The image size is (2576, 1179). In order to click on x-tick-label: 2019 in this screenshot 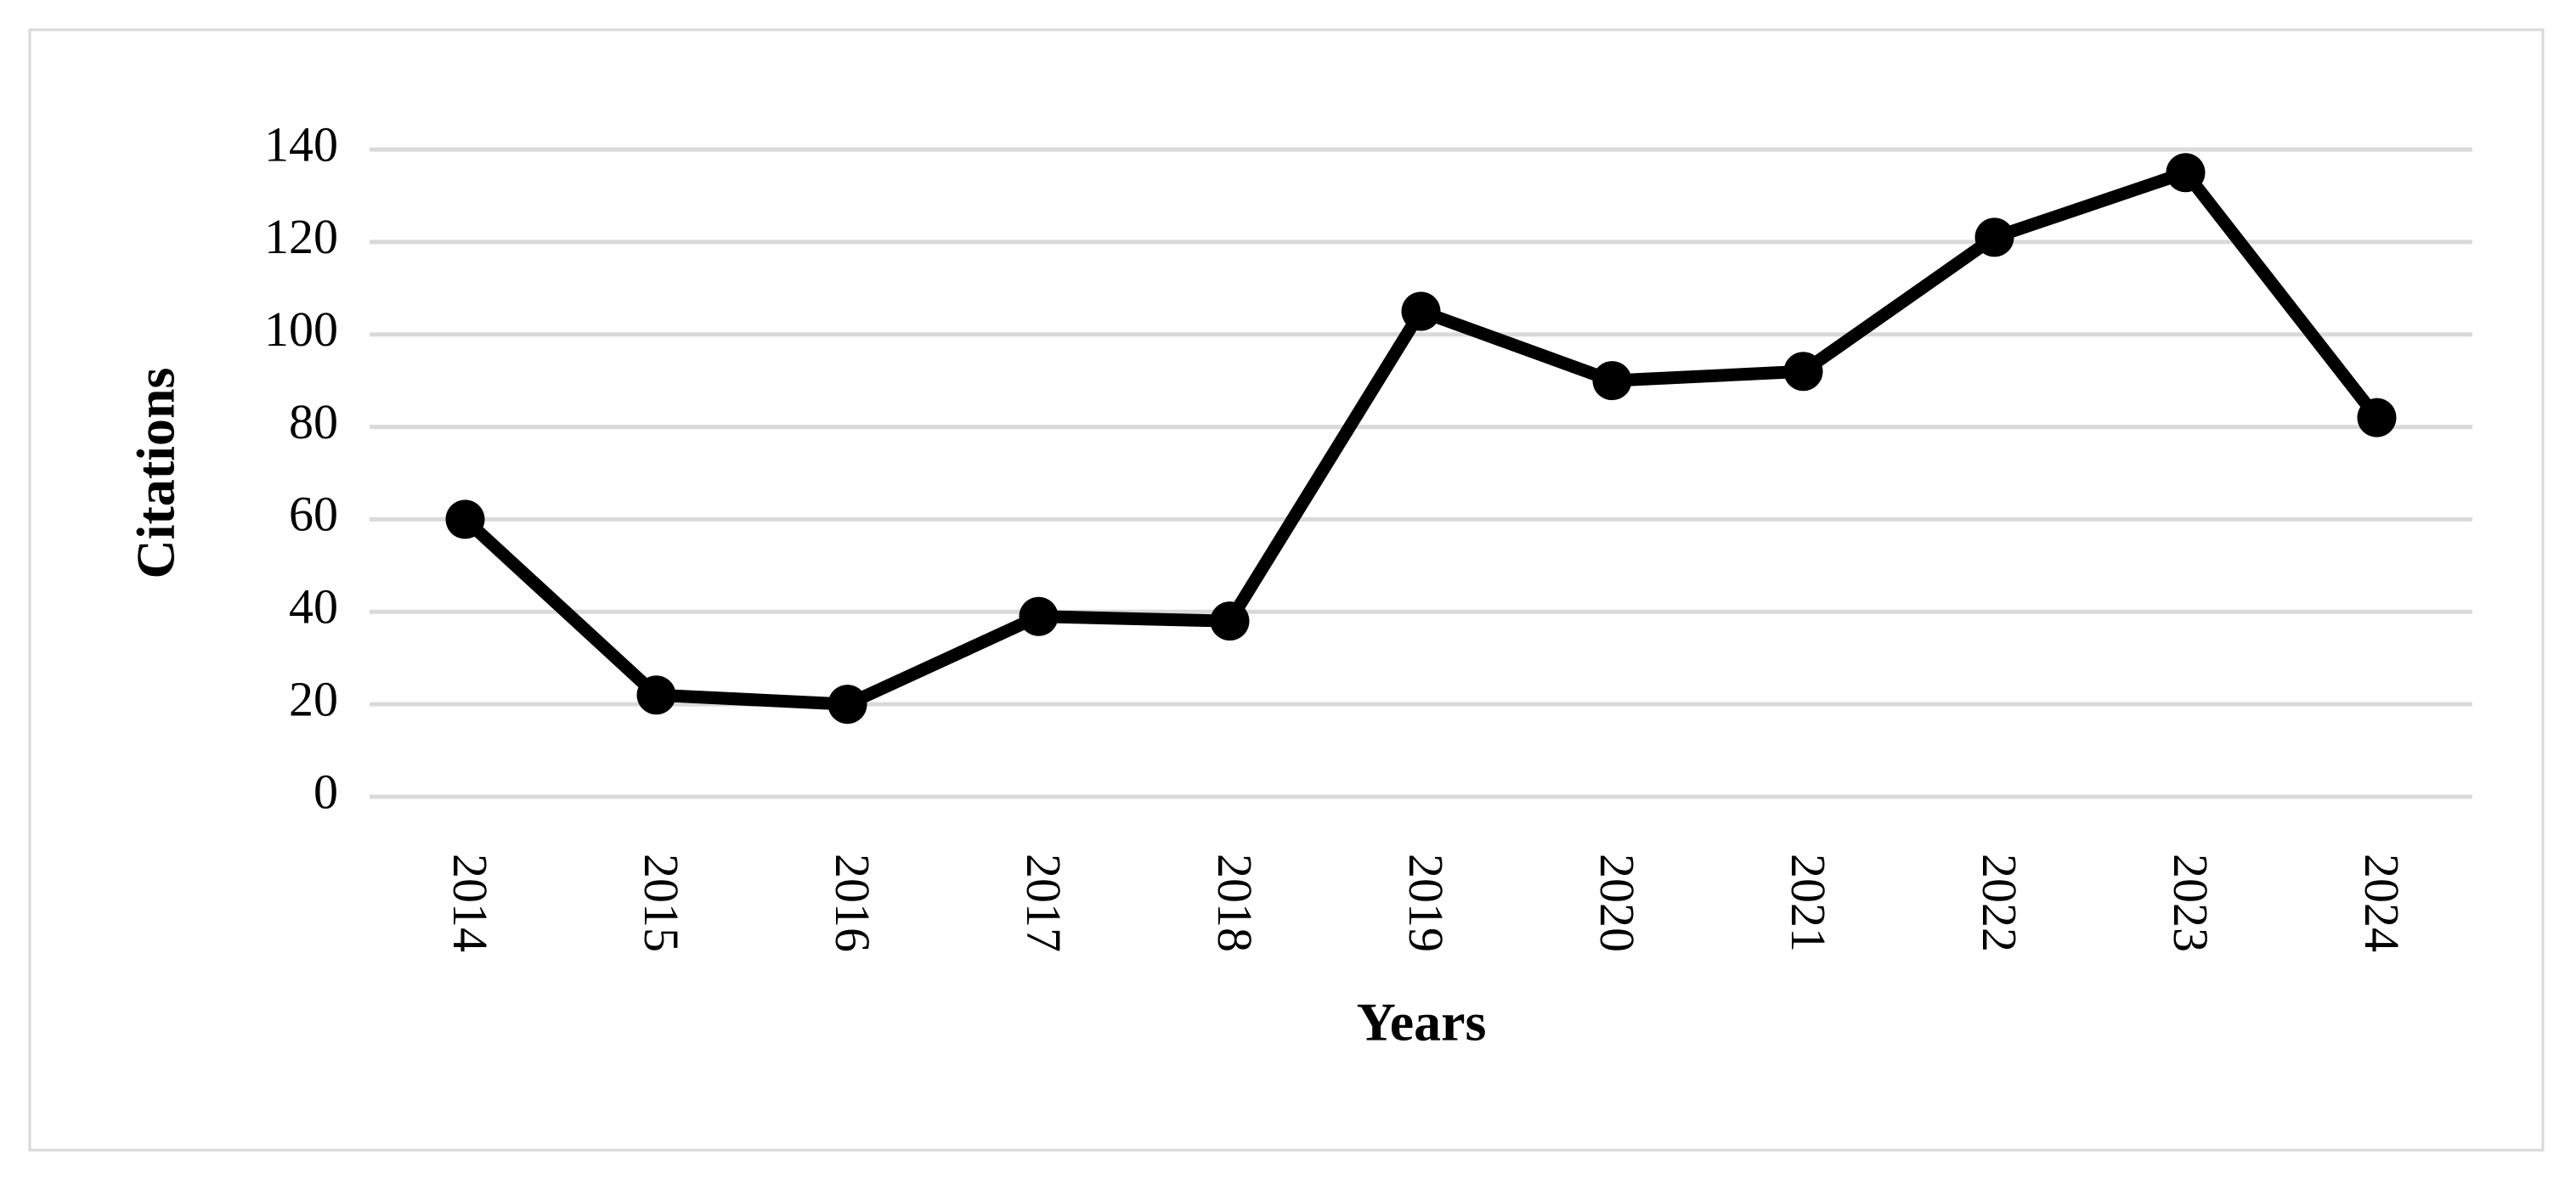, I will do `click(1426, 903)`.